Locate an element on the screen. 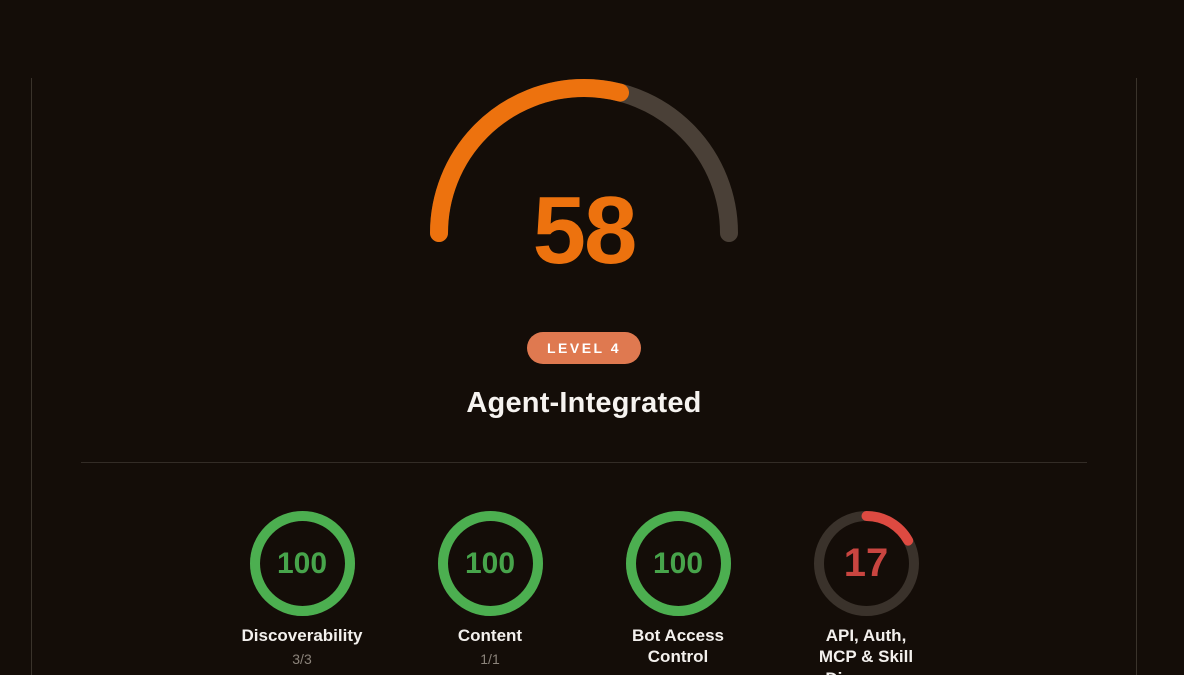  category-label: Discoverability is located at coordinates (302, 635).